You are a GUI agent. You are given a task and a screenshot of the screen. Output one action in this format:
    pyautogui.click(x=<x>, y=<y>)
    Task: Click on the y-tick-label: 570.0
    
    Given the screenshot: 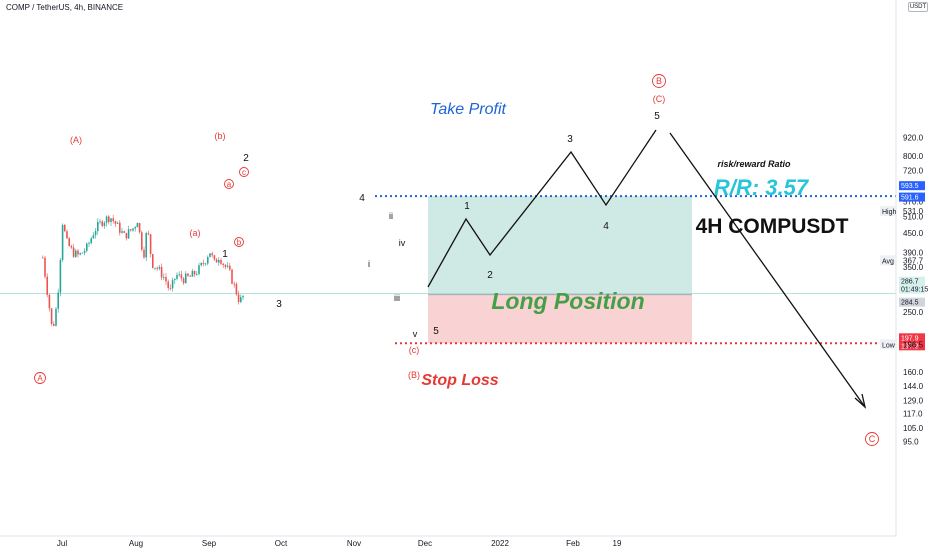 What is the action you would take?
    pyautogui.click(x=913, y=202)
    